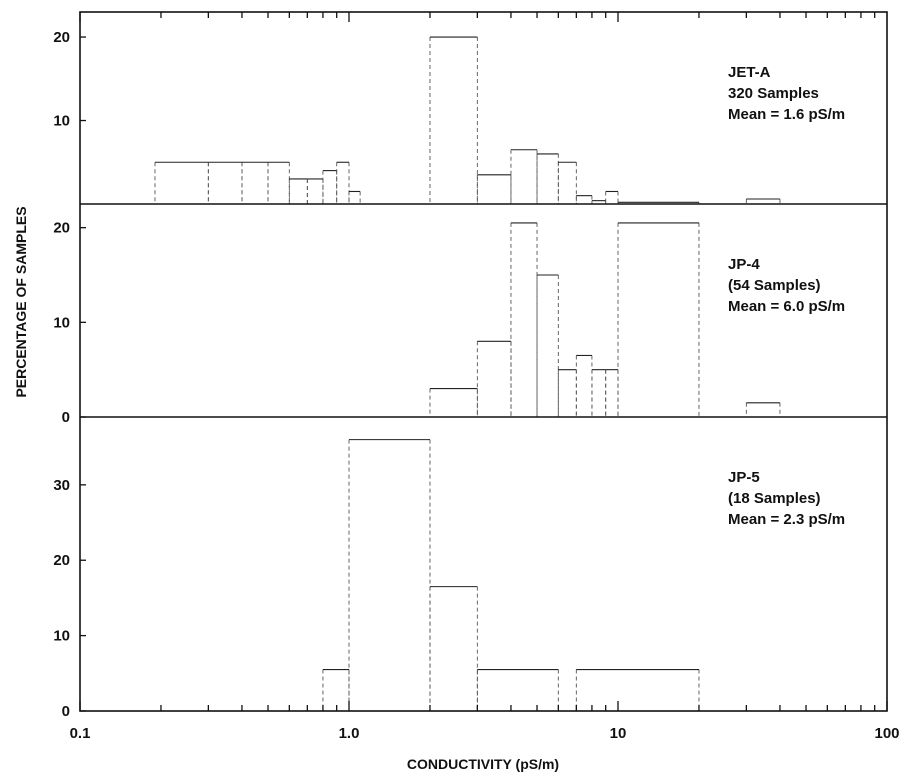 This screenshot has width=910, height=776. I want to click on jp-5-annotation-line: JP-5, so click(744, 477).